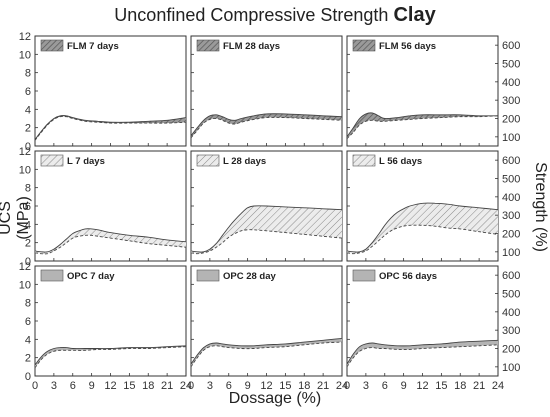  Describe the element at coordinates (186, 386) in the screenshot. I see `x-tick-label: 24` at that location.